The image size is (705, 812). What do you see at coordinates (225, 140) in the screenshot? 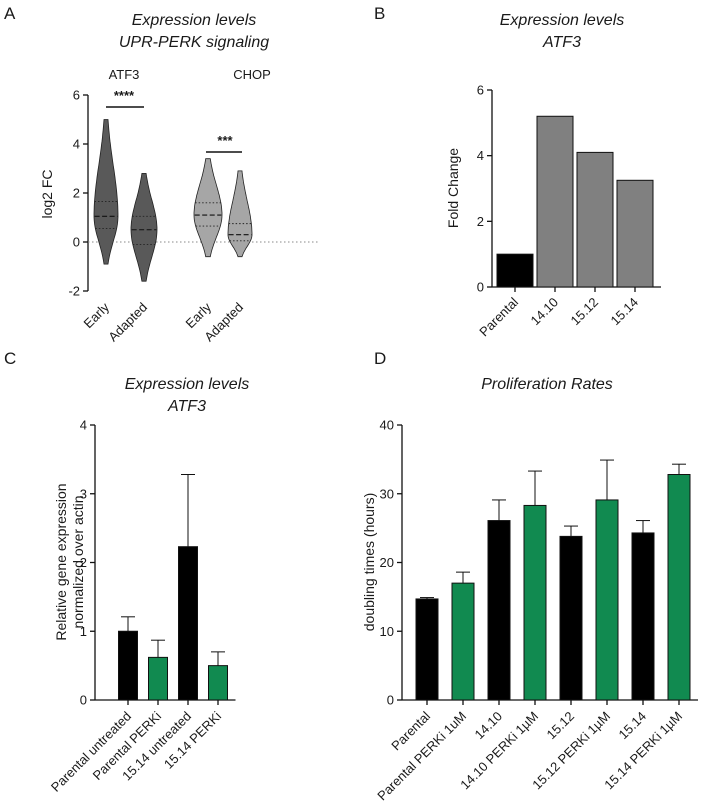
I see `panel-a-significance-chop: ***` at bounding box center [225, 140].